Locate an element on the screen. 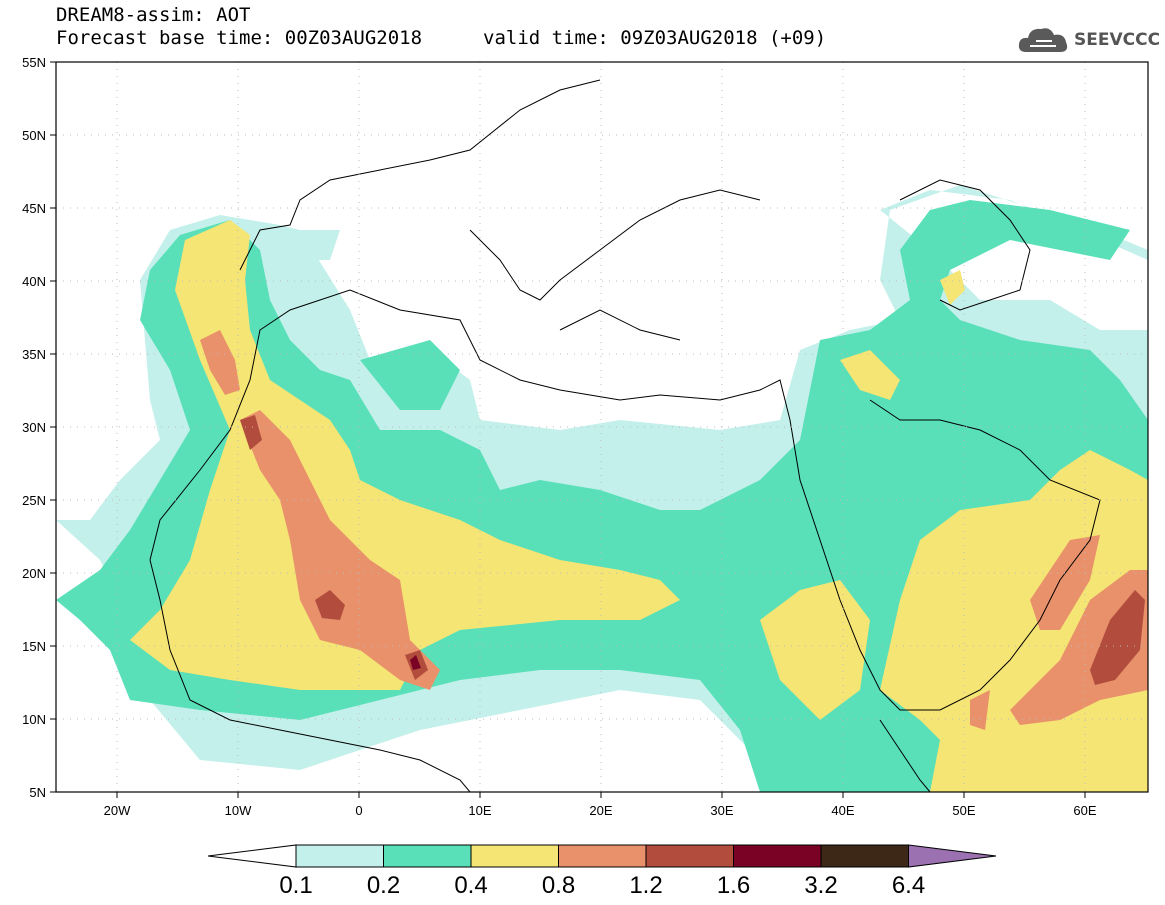  colorbar-label: 0.4 is located at coordinates (470, 885).